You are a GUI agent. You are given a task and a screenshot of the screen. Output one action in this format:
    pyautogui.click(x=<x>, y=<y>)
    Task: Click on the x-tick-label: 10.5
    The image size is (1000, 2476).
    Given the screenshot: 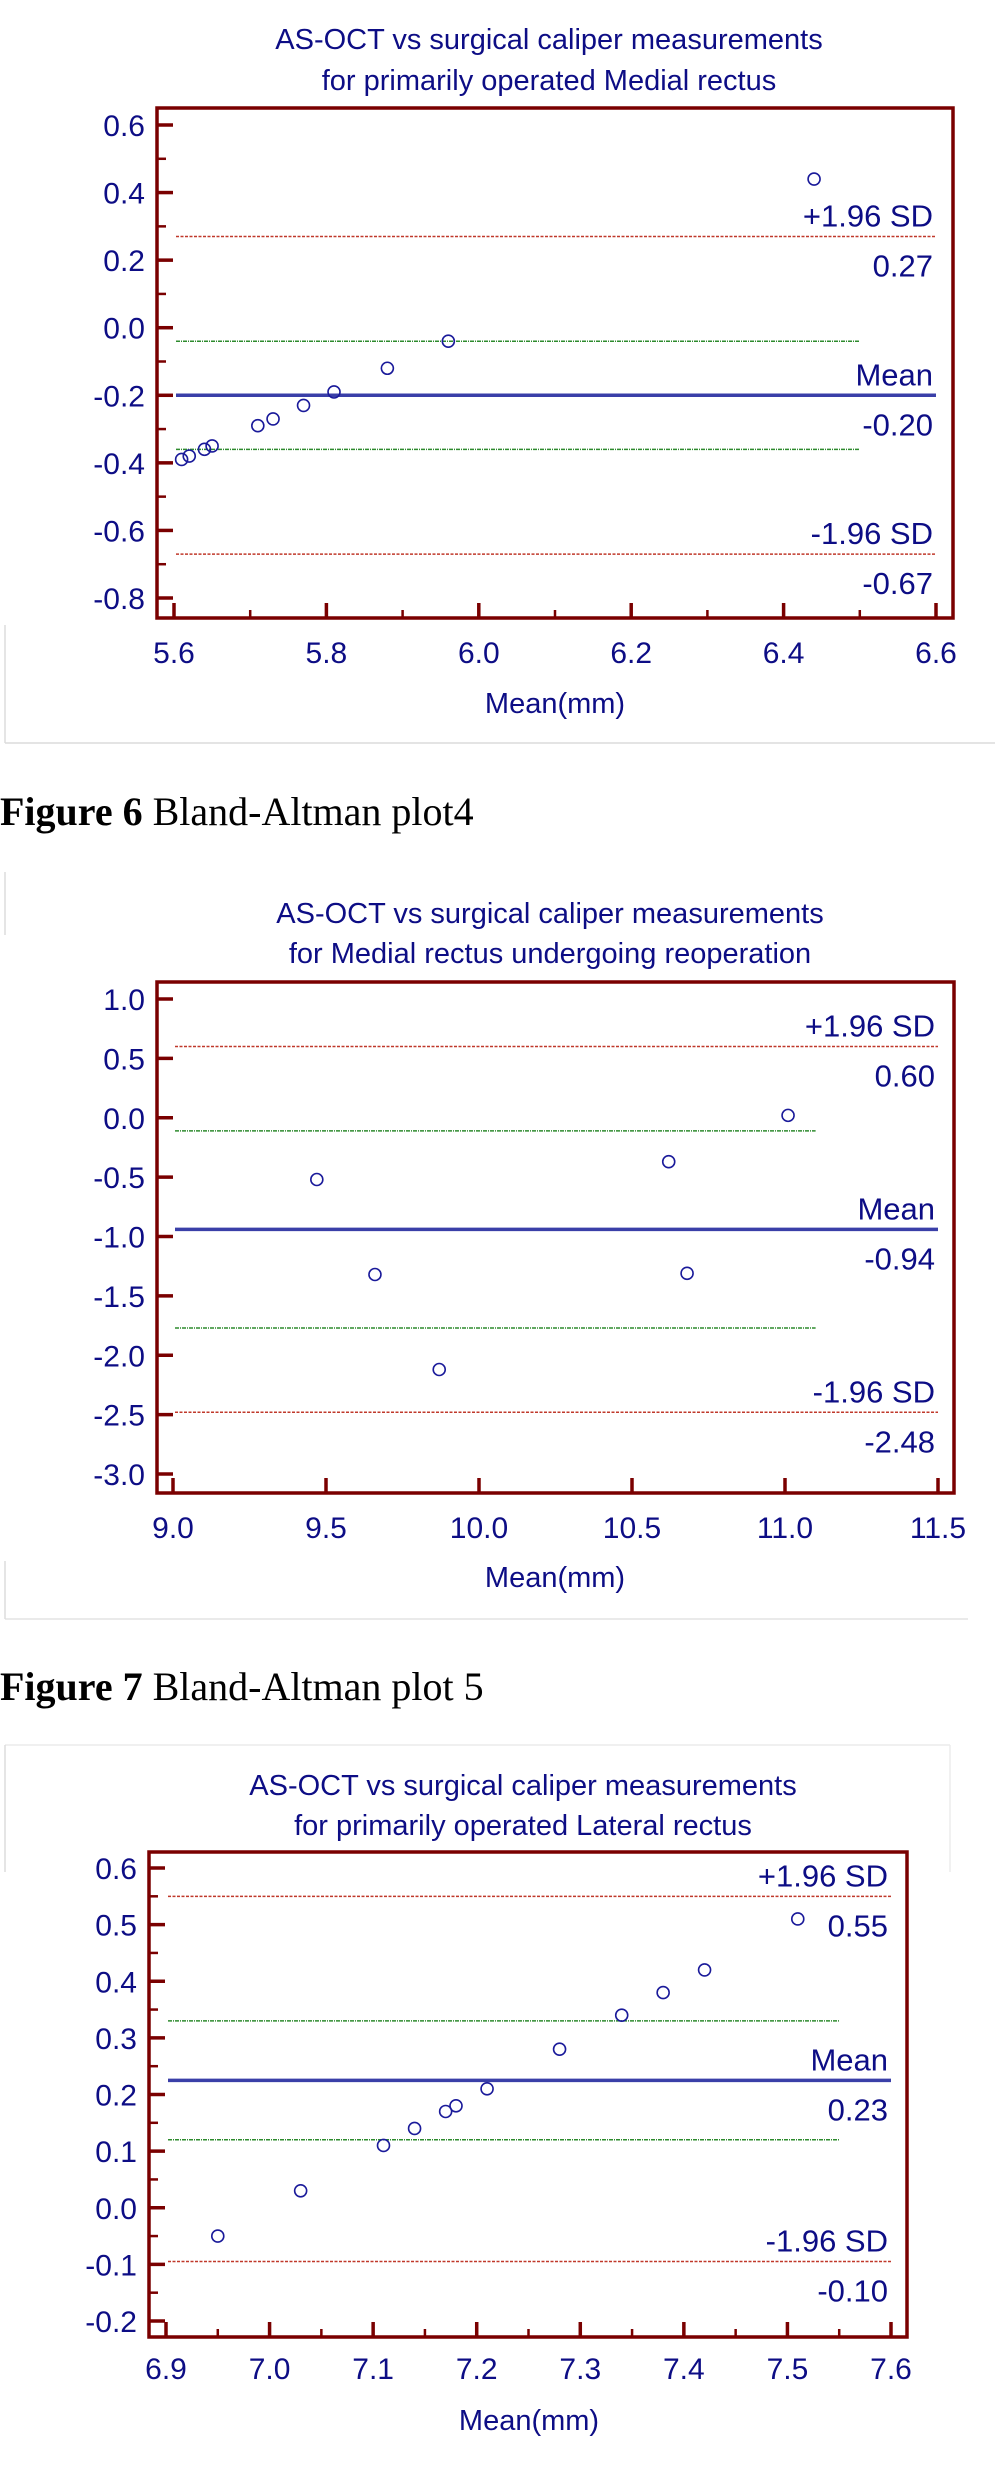 What is the action you would take?
    pyautogui.click(x=632, y=1528)
    